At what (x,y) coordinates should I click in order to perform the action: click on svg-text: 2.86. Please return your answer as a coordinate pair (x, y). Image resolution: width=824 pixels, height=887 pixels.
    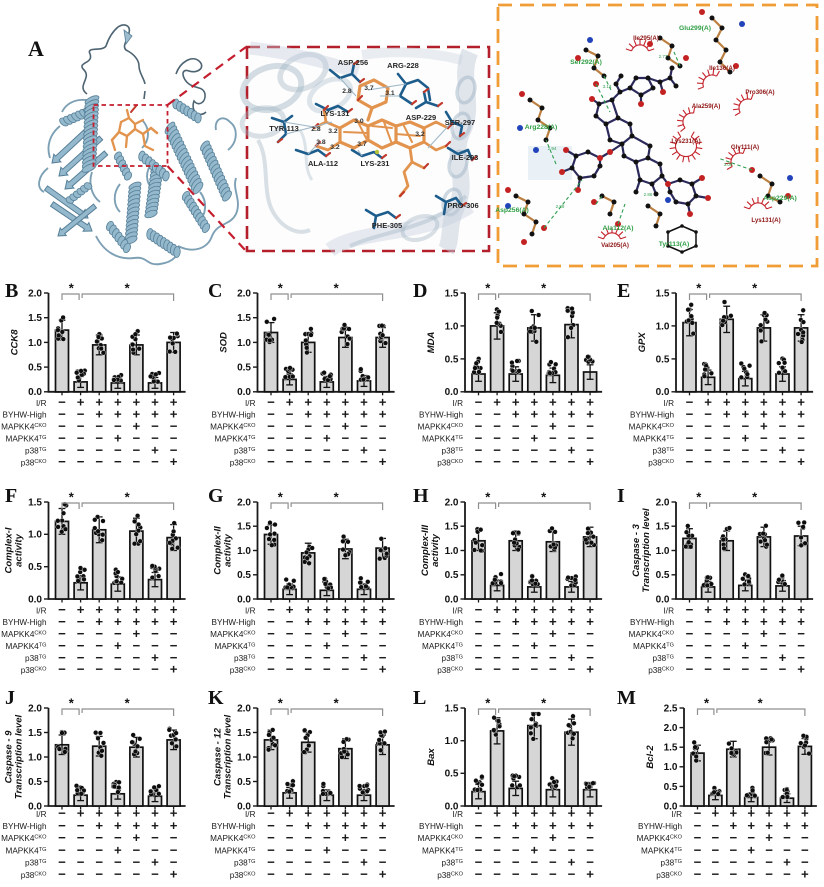
    Looking at the image, I should click on (648, 194).